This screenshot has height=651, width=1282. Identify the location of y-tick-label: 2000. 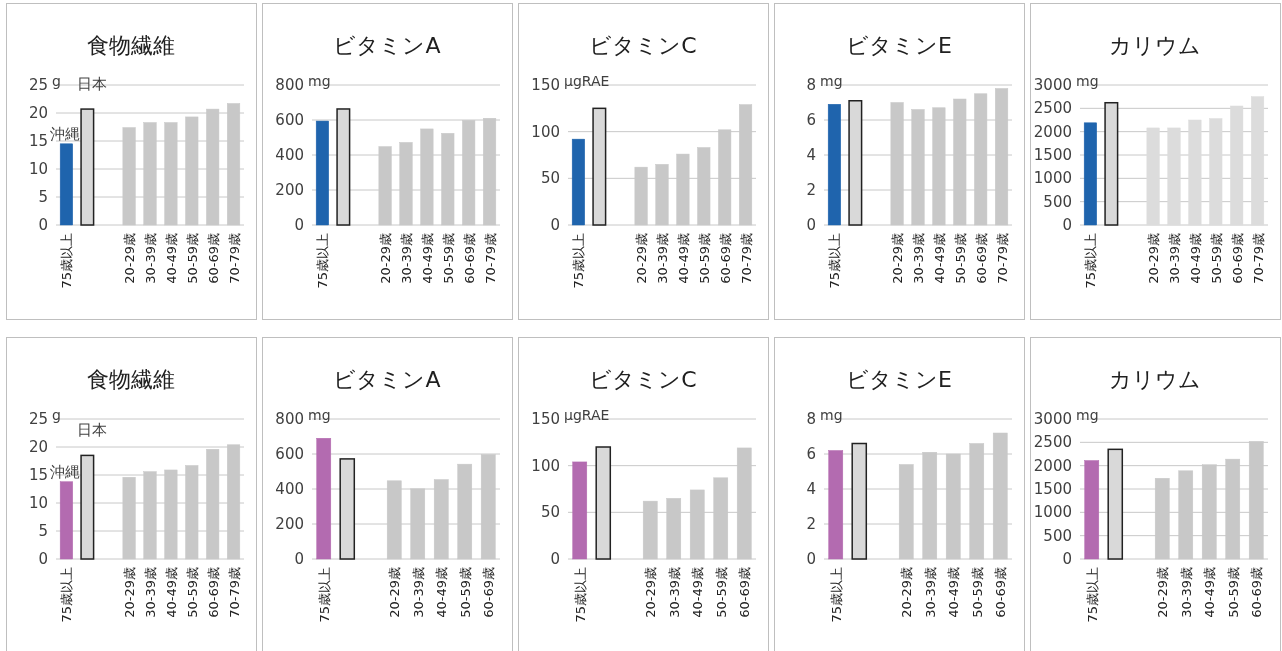
(1052, 131).